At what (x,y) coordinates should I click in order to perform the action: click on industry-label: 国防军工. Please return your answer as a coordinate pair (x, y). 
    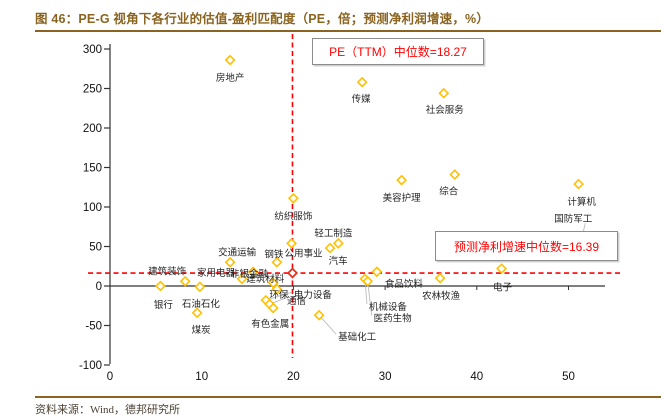
    Looking at the image, I should click on (573, 219).